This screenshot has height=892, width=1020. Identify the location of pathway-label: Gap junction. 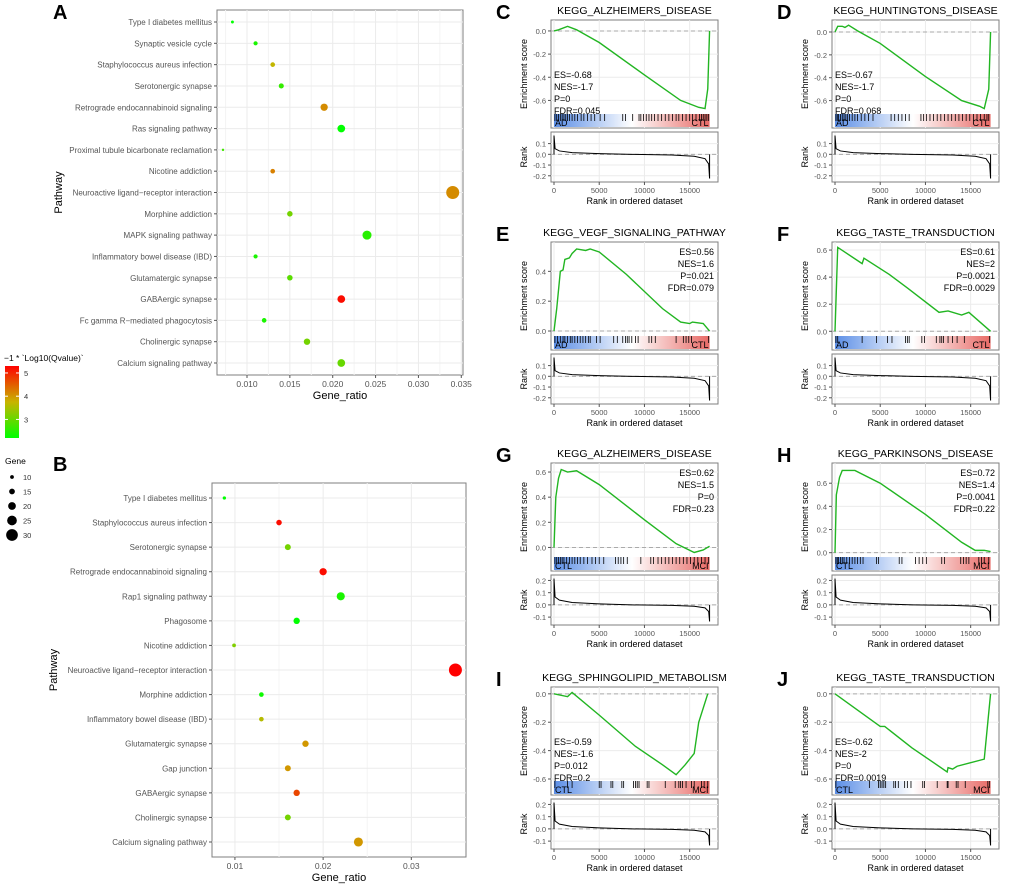
(184, 768).